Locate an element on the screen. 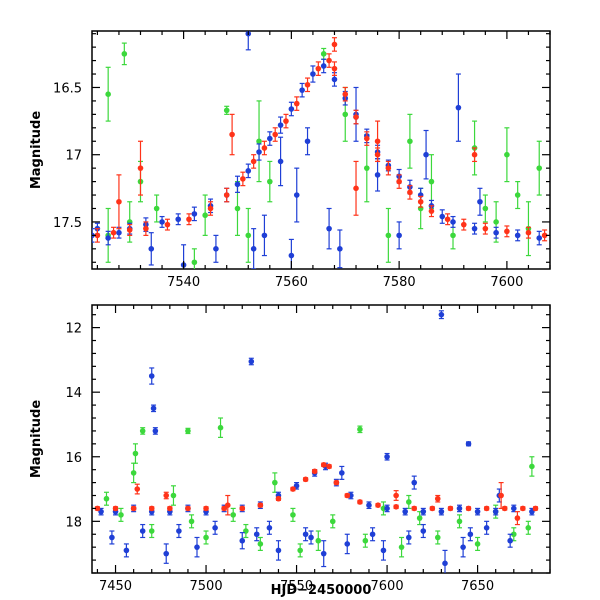 This screenshot has height=600, width=600. y-tick-label: 17 is located at coordinates (73, 156).